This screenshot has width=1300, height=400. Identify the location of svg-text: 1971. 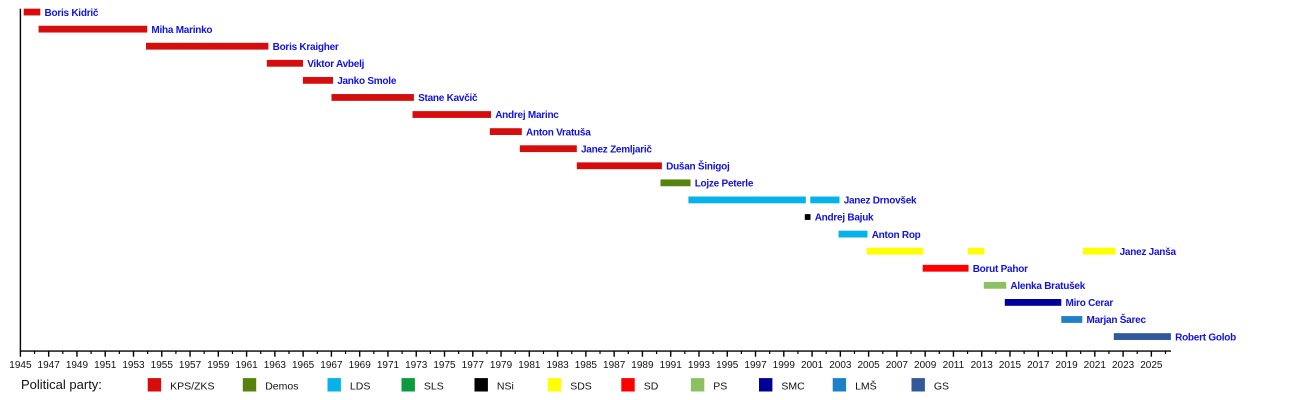
(388, 365).